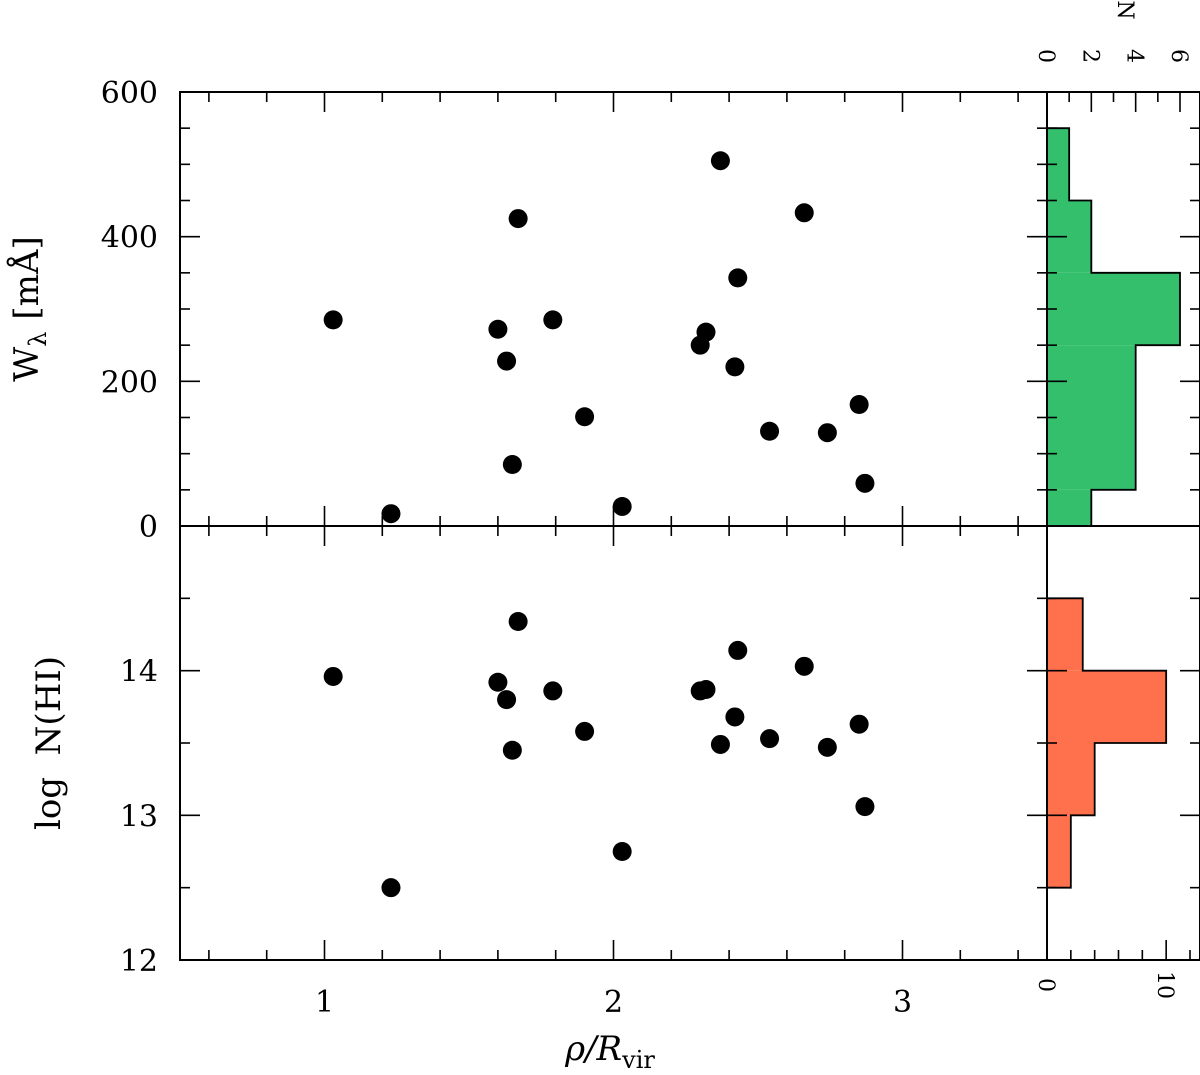 The image size is (1200, 1075). I want to click on top-hist-outline, so click(1114, 327).